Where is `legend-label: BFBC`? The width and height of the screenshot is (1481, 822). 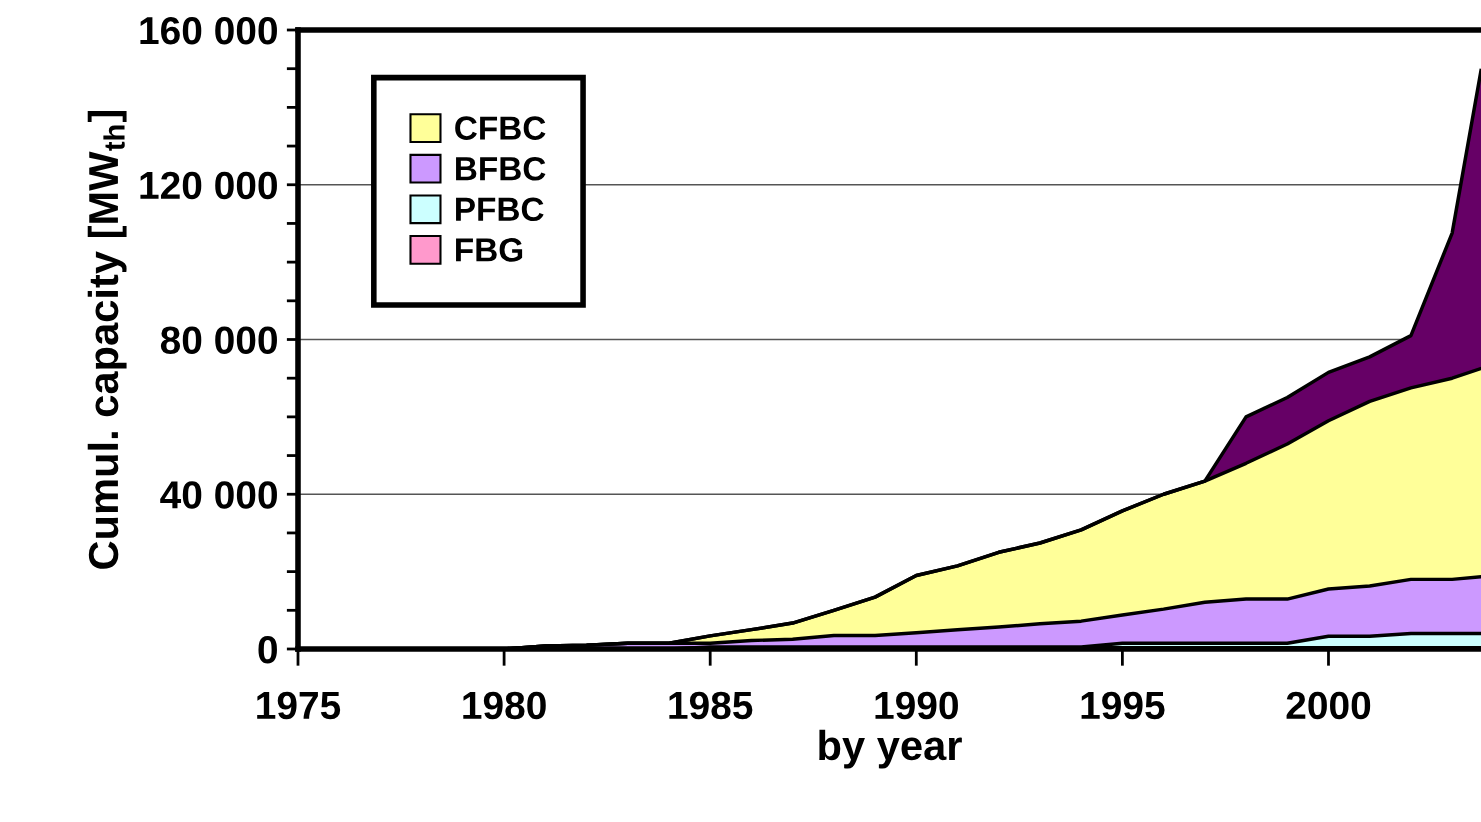
legend-label: BFBC is located at coordinates (501, 168).